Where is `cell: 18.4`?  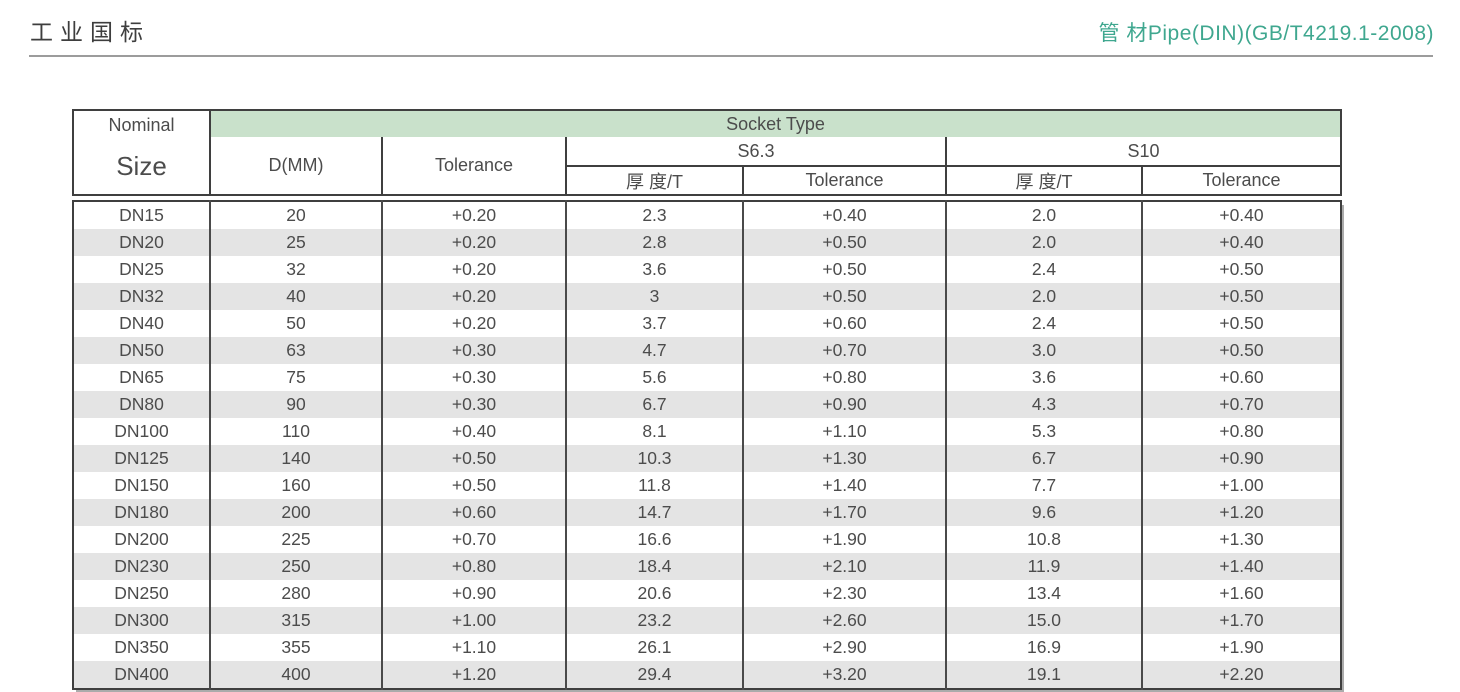
cell: 18.4 is located at coordinates (655, 566).